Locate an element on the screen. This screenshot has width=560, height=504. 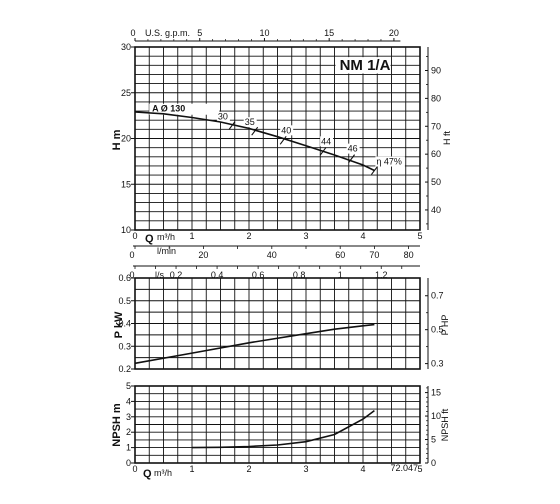
curve-label-bg is located at coordinates (184, 109).